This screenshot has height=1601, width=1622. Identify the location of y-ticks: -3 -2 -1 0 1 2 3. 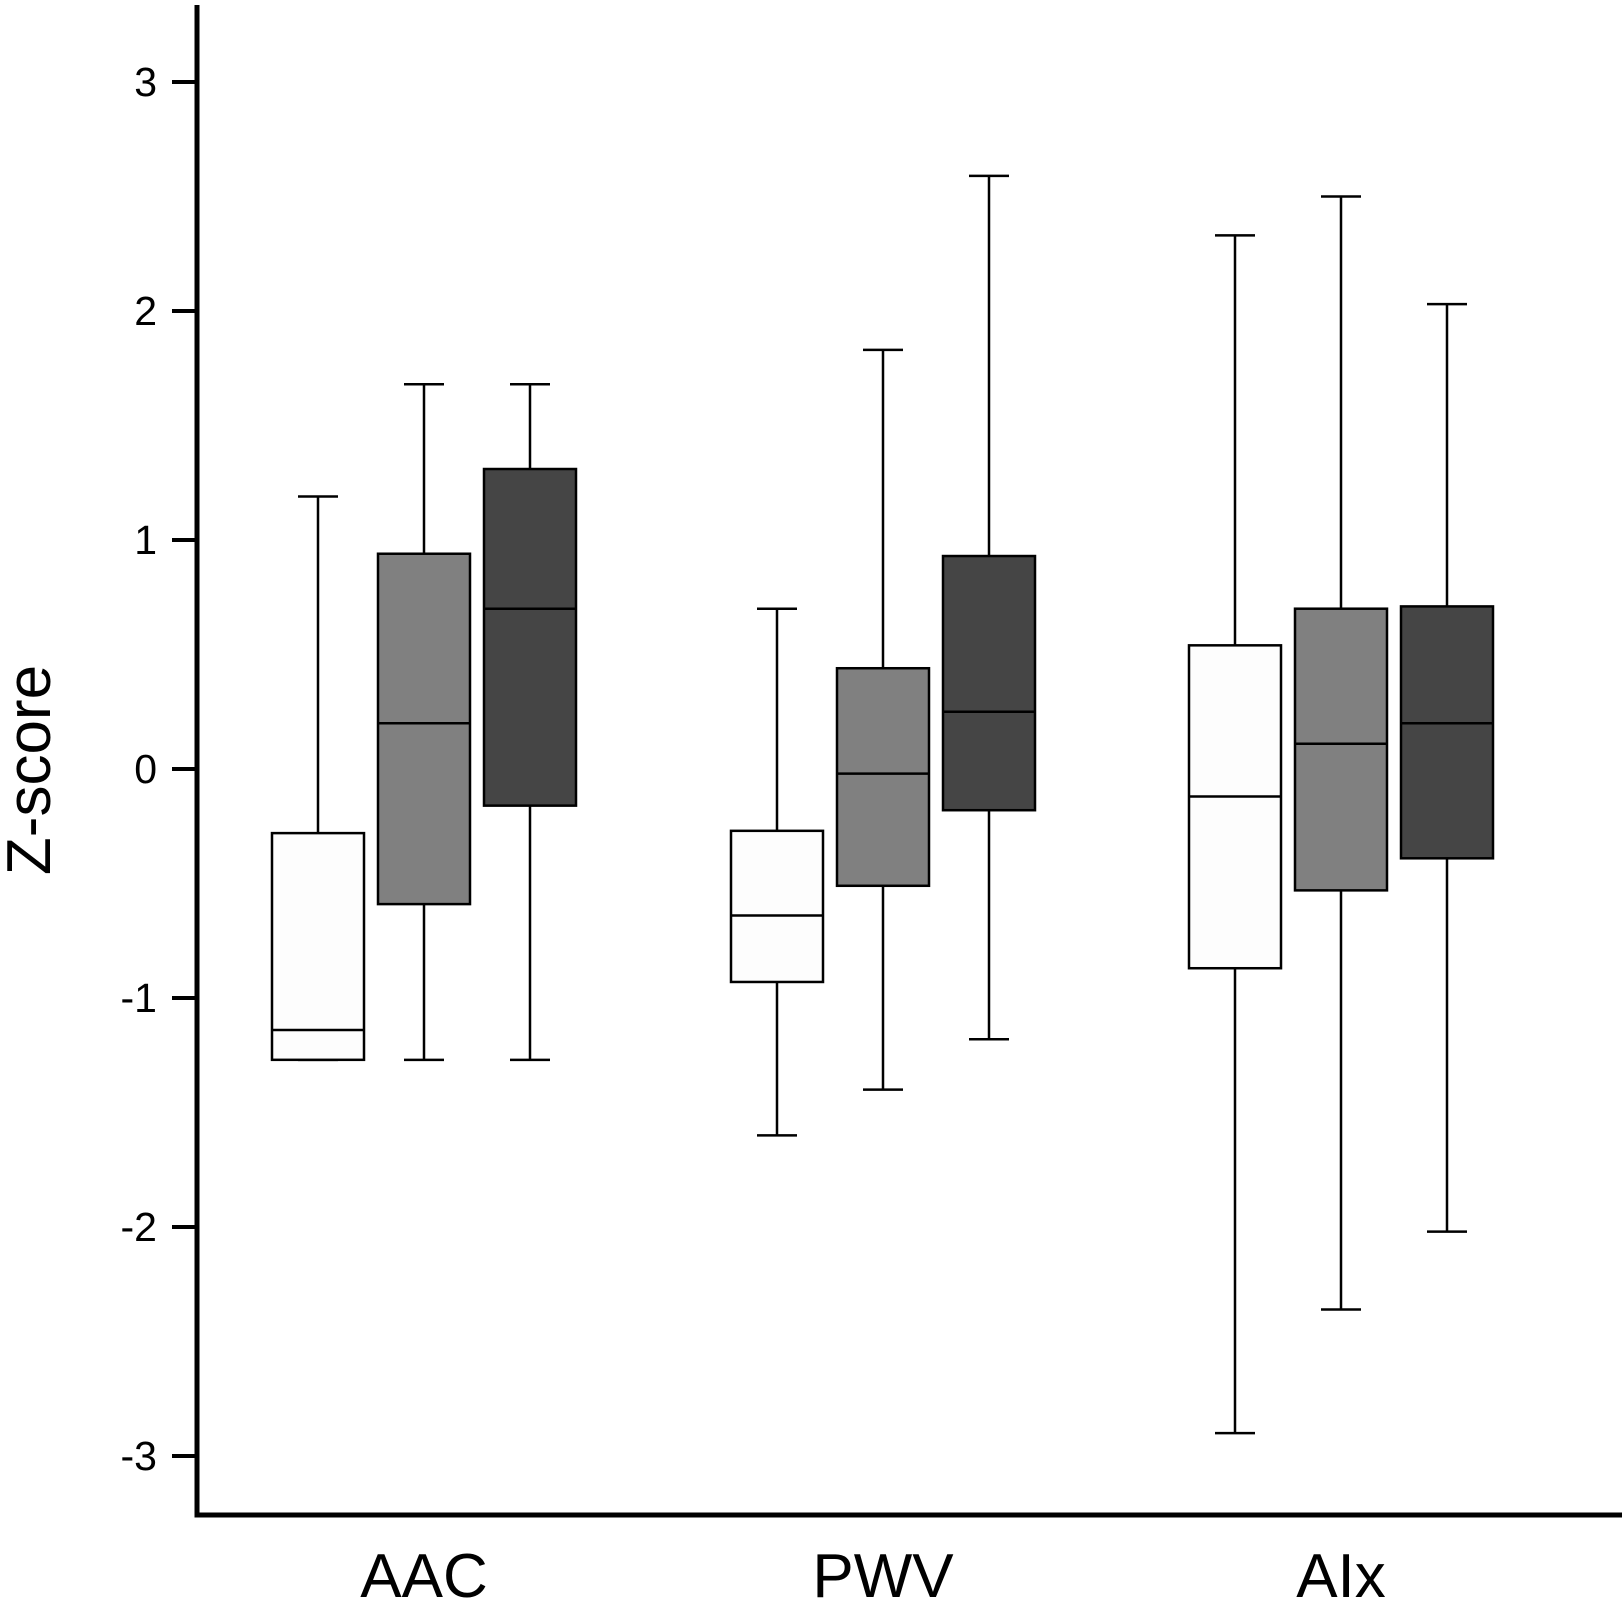
(159, 769).